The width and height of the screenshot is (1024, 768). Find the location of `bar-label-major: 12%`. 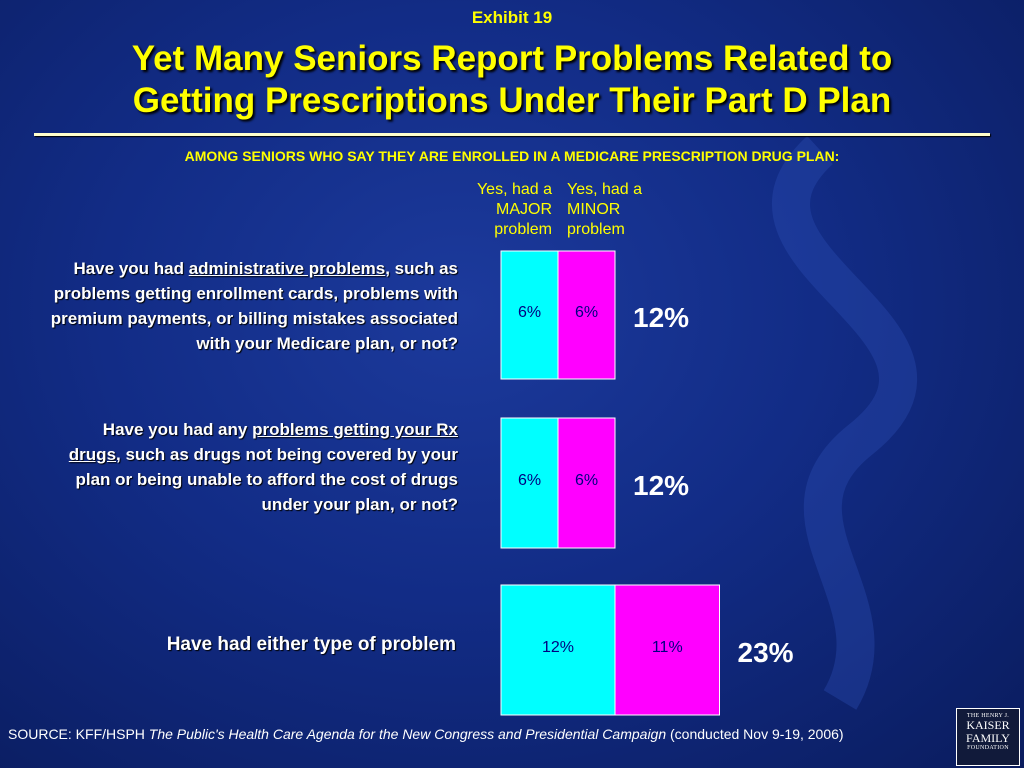

bar-label-major: 12% is located at coordinates (558, 647).